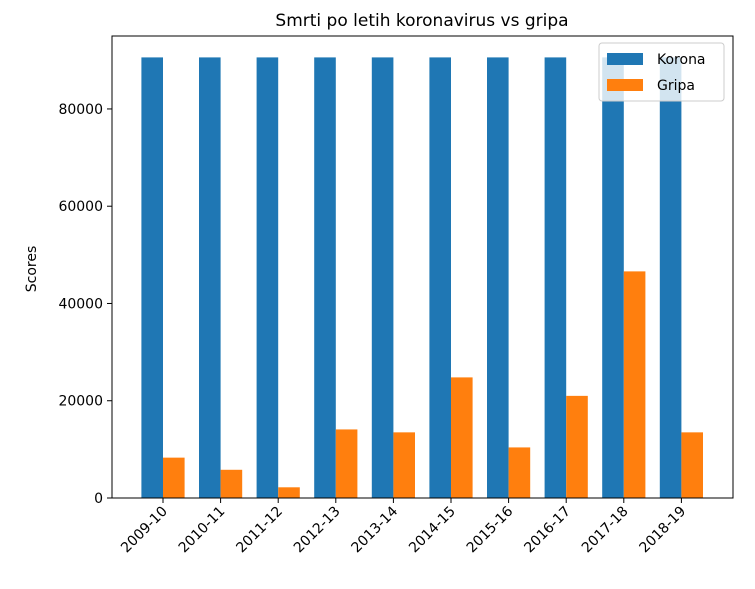 The image size is (755, 589). I want to click on y-tick-label-60000: 60000, so click(80, 207).